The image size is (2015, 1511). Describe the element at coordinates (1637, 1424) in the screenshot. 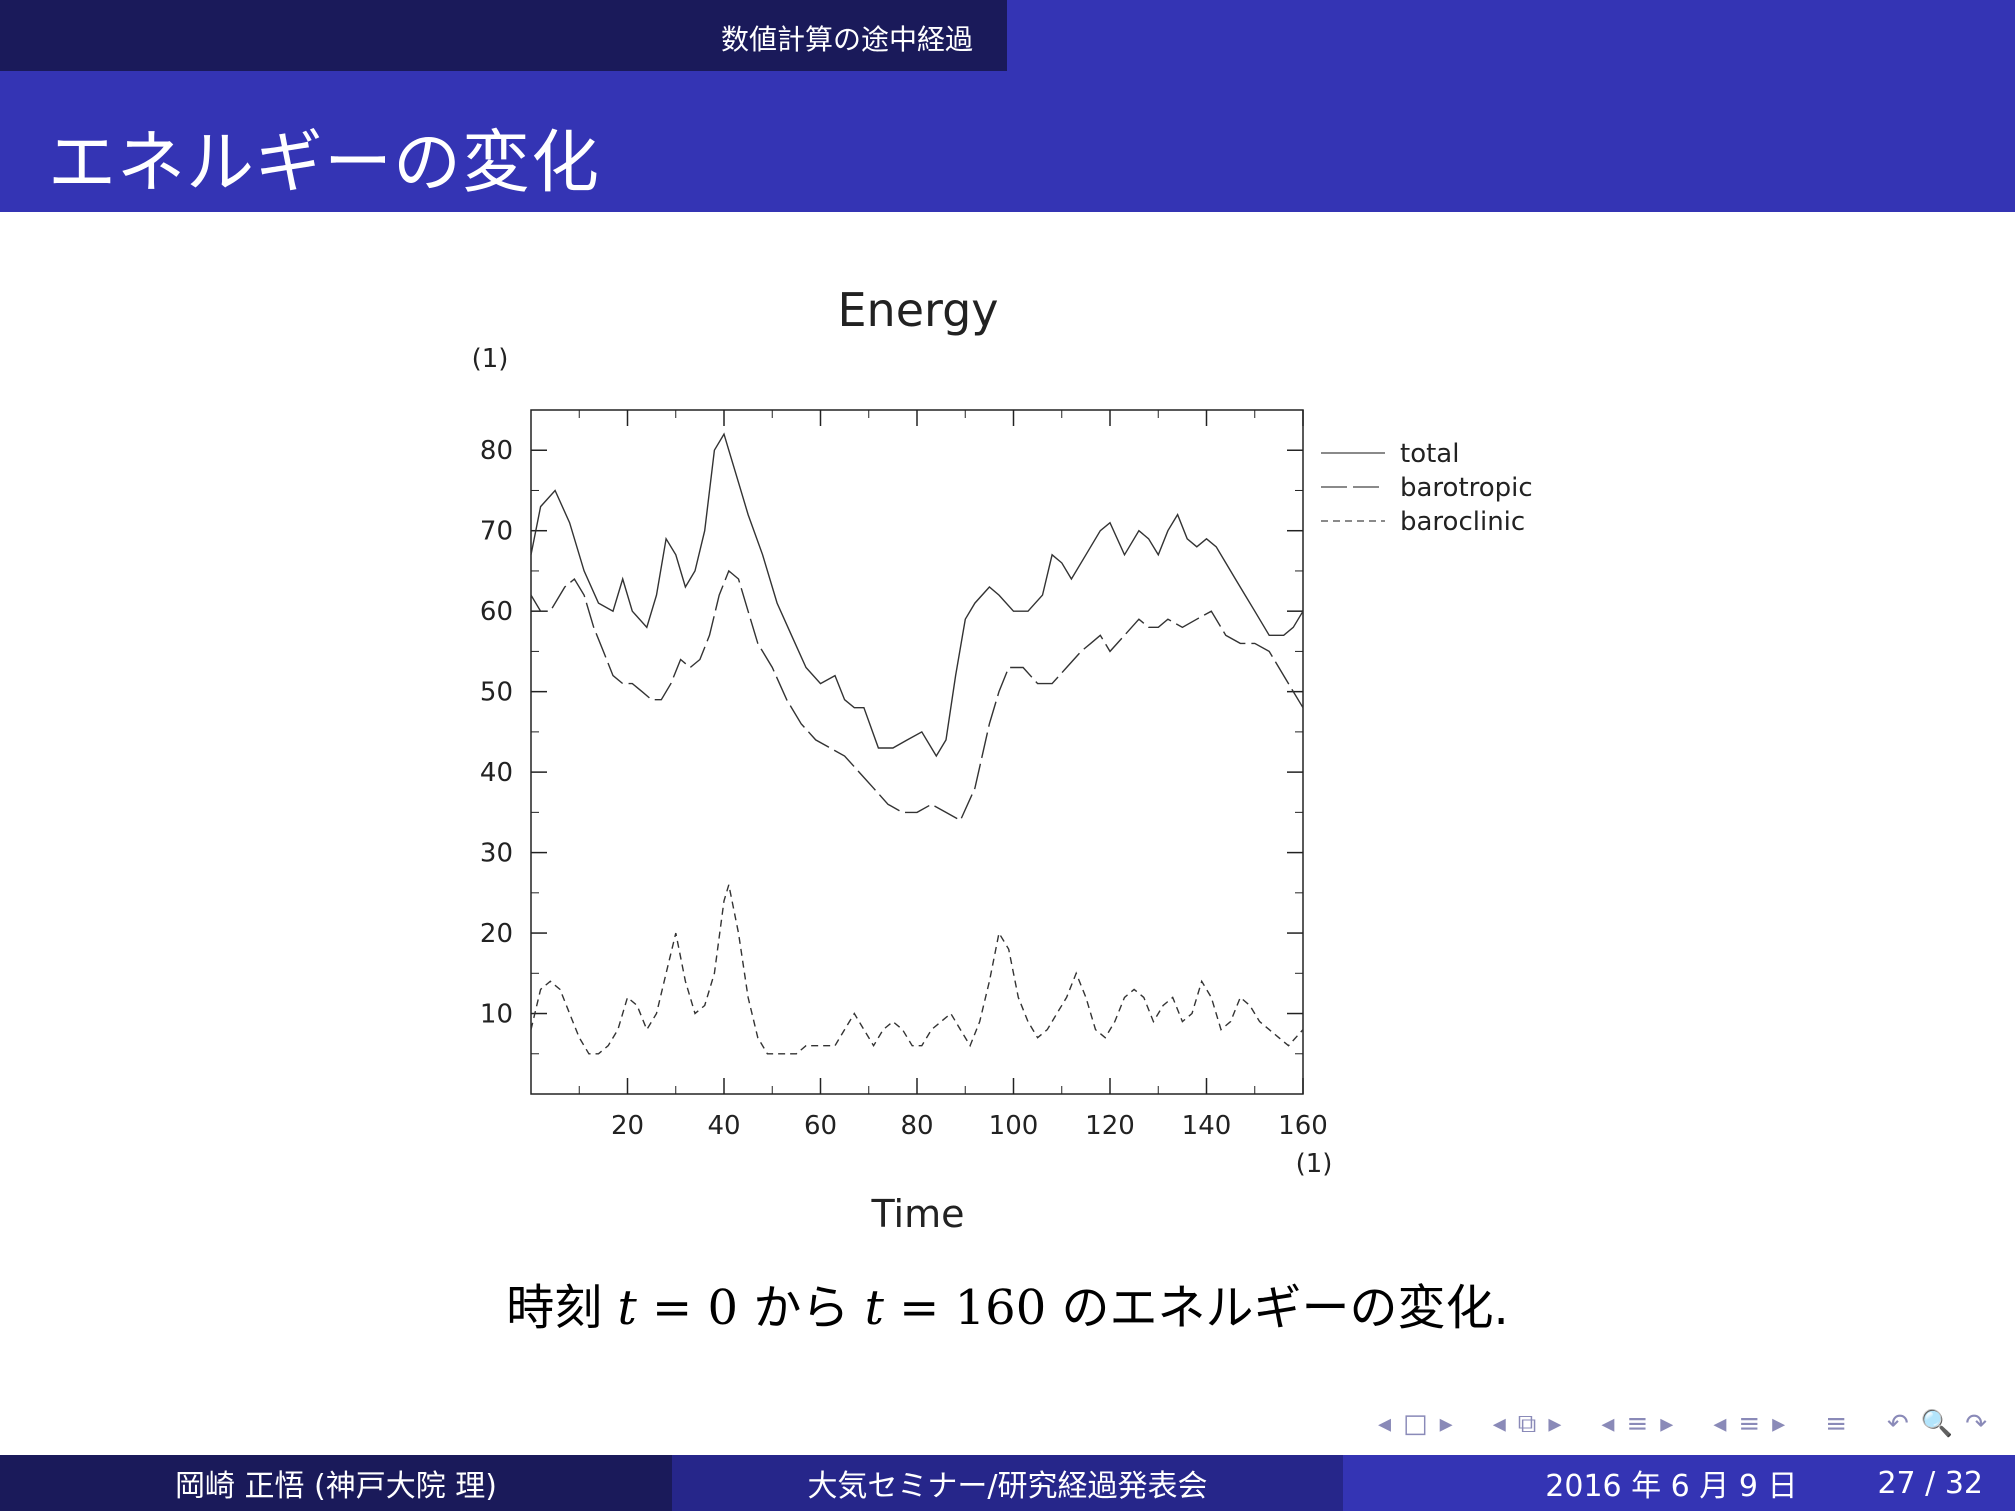

I see `nav-section-icon: ≡` at that location.